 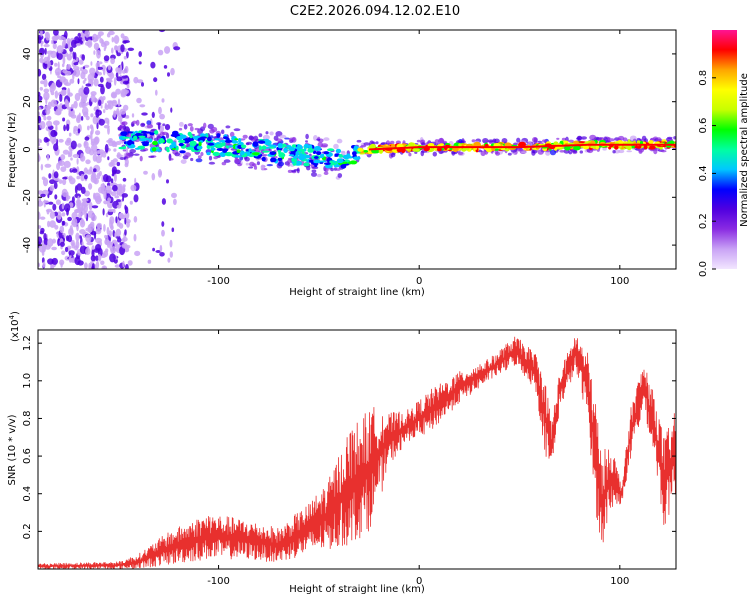 I want to click on spectrogram-cell-1986, so click(x=175, y=133).